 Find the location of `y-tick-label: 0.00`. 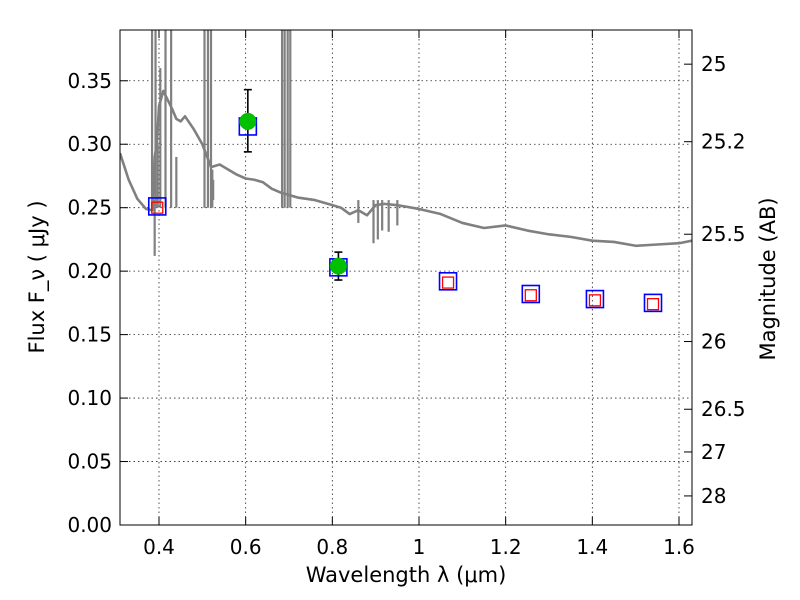

y-tick-label: 0.00 is located at coordinates (89, 525).